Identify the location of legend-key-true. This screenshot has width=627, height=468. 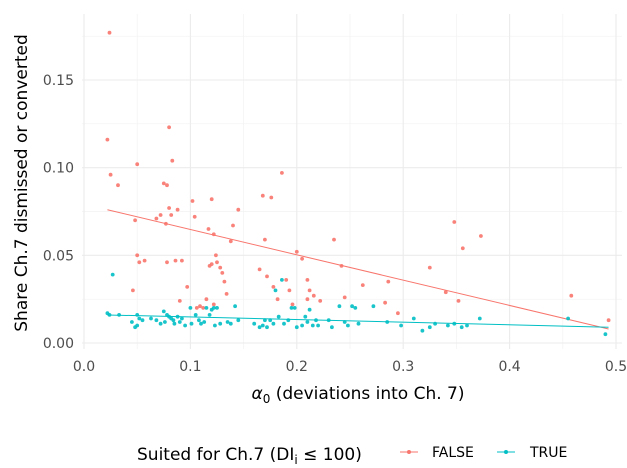
(506, 452).